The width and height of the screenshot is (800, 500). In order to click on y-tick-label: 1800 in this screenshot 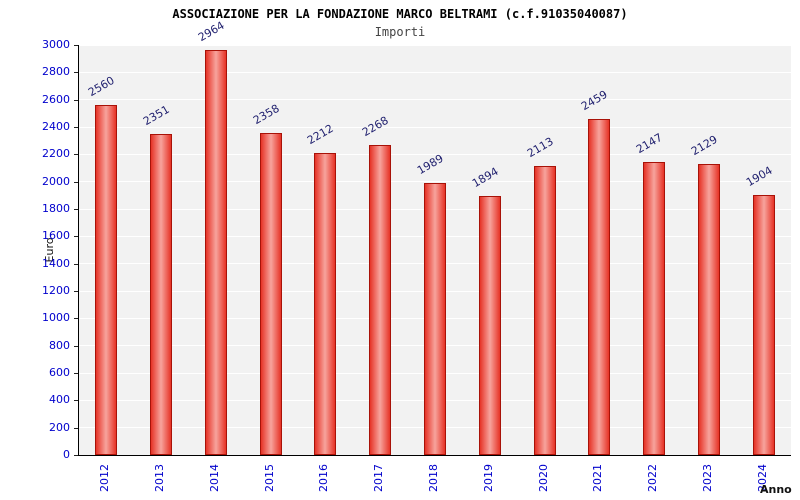, I will do `click(56, 208)`.